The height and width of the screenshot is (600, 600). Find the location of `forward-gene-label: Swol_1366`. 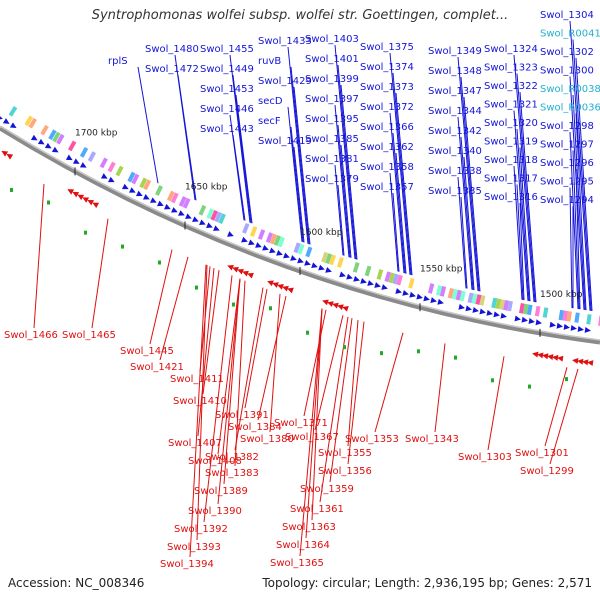

forward-gene-label: Swol_1366 is located at coordinates (387, 127).